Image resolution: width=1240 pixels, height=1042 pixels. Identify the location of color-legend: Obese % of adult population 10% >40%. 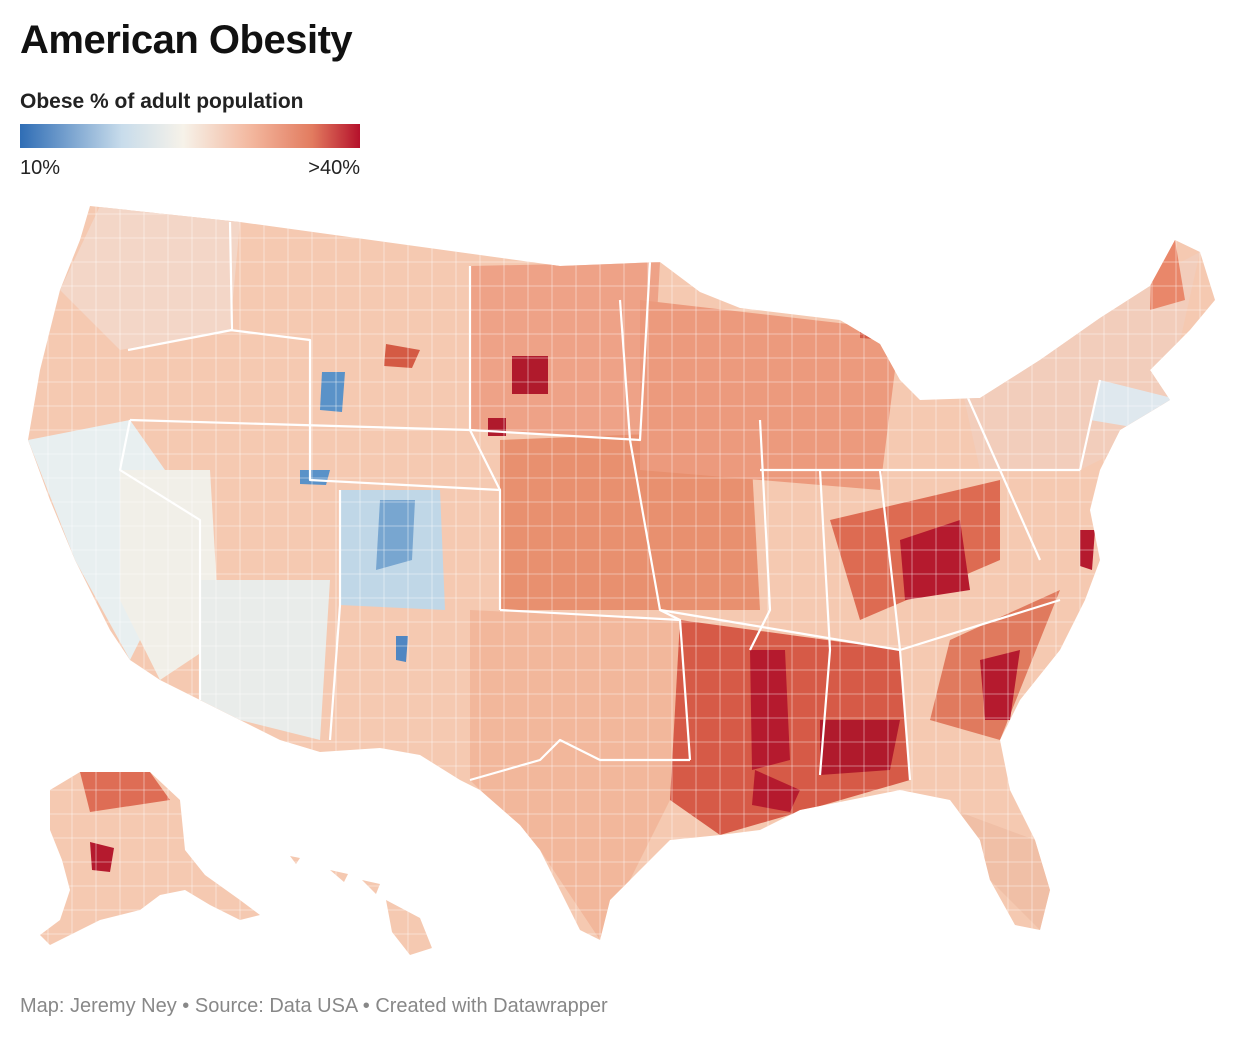
(190, 136).